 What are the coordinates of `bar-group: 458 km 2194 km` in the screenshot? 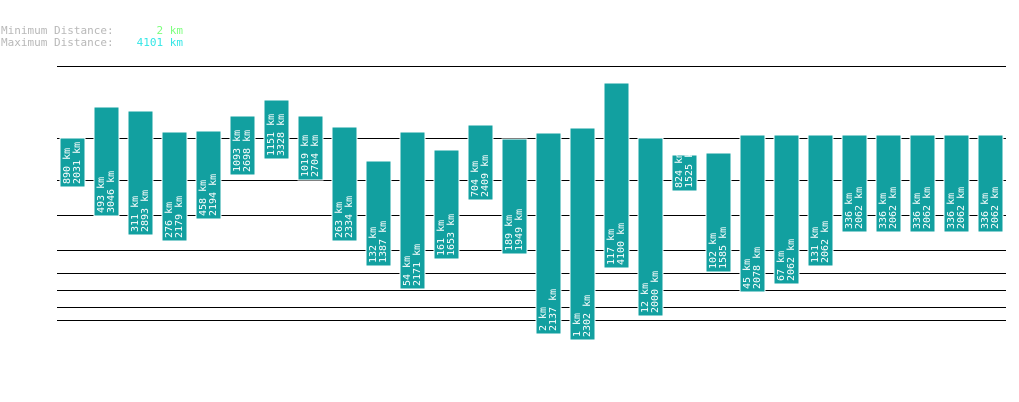 It's located at (208, 175).